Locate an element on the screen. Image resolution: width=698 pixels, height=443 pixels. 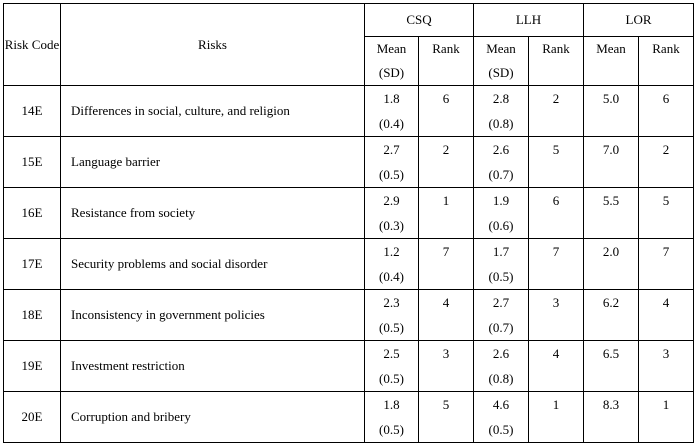
llh-mean-sd: 2.7 (0.7) is located at coordinates (501, 315).